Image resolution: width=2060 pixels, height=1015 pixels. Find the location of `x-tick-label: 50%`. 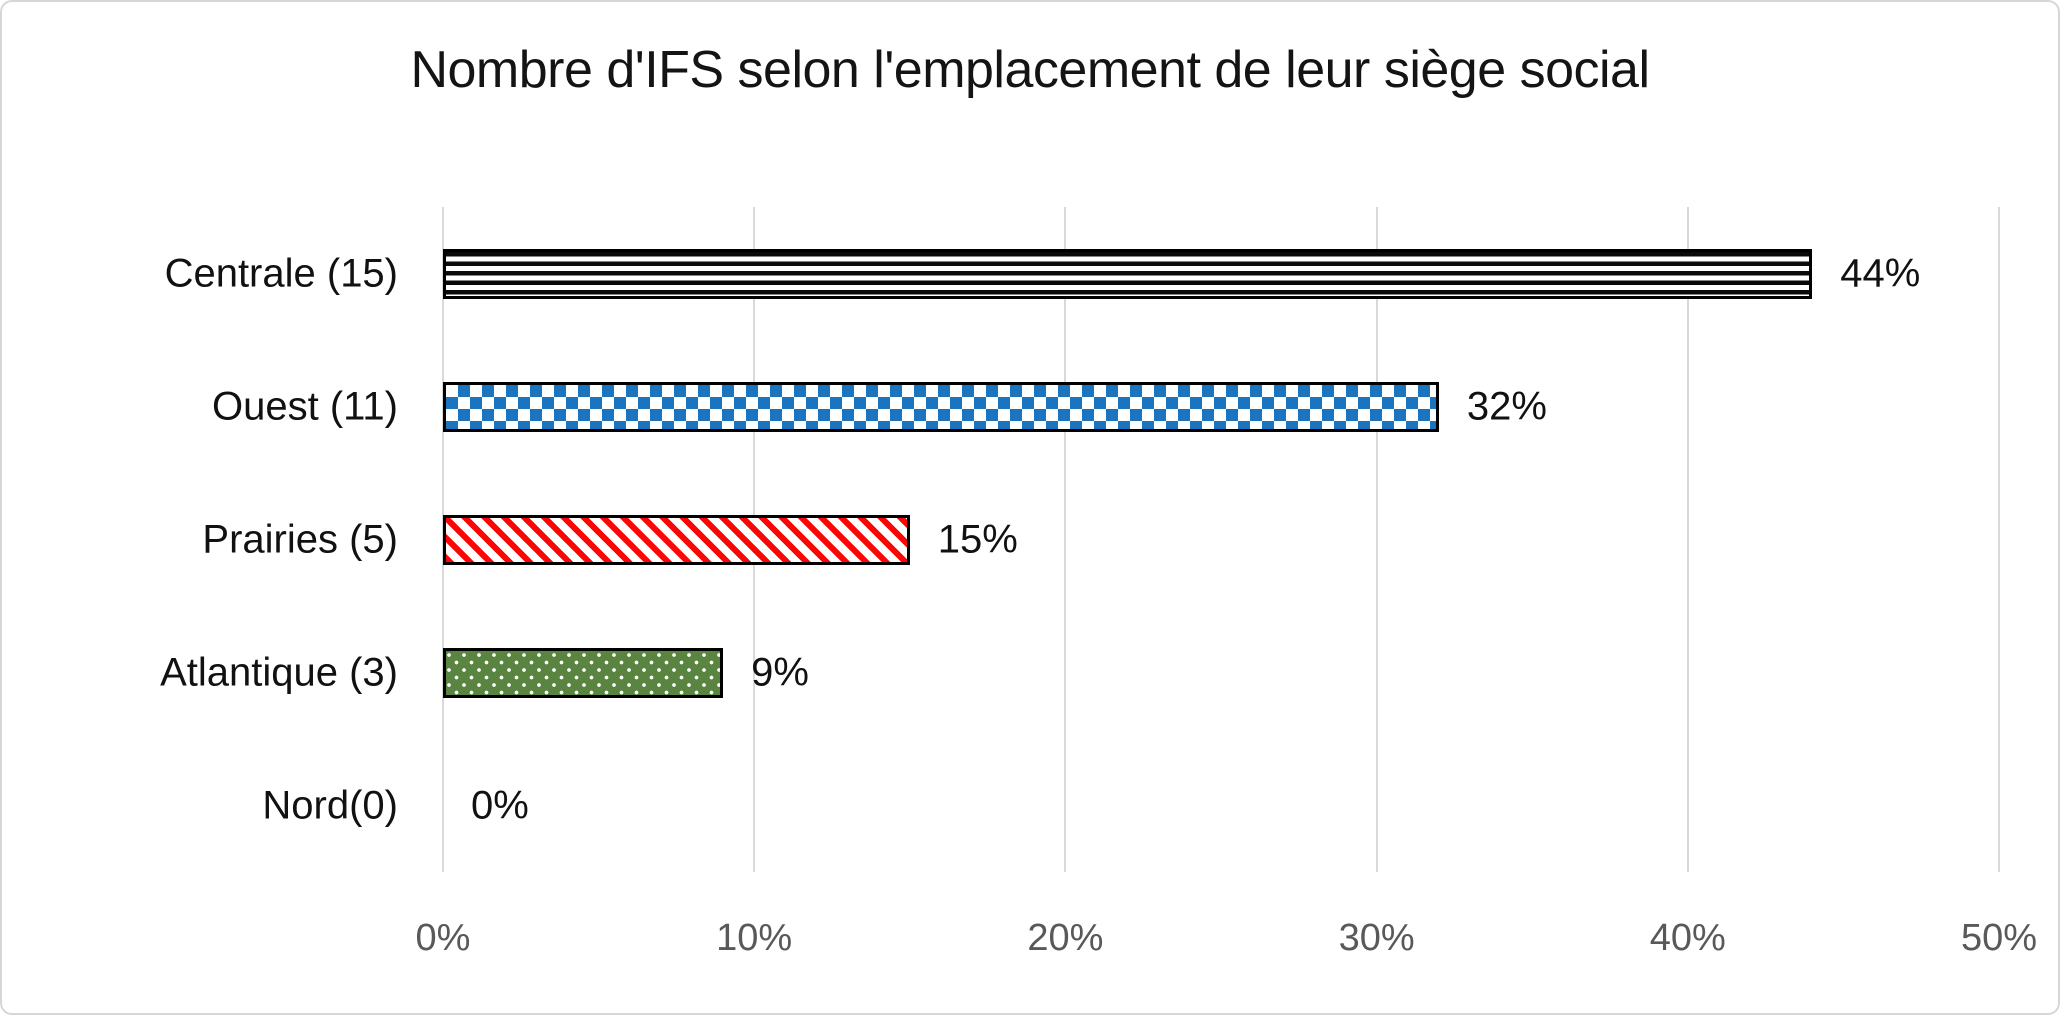

x-tick-label: 50% is located at coordinates (1999, 938).